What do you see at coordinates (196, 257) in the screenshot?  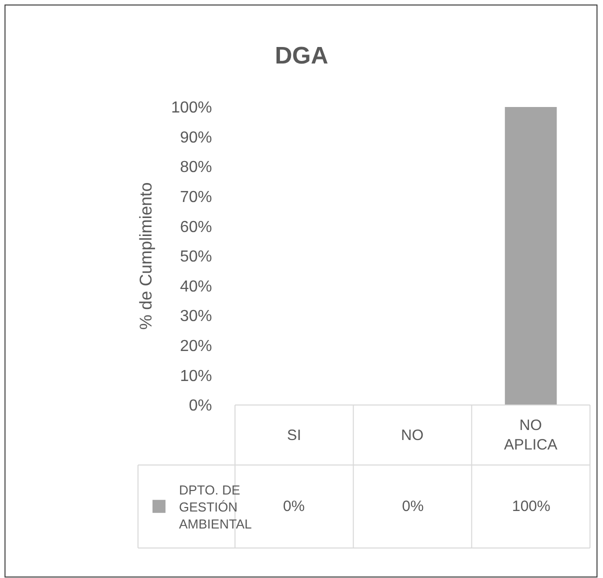 I see `y-tick-label: 50%` at bounding box center [196, 257].